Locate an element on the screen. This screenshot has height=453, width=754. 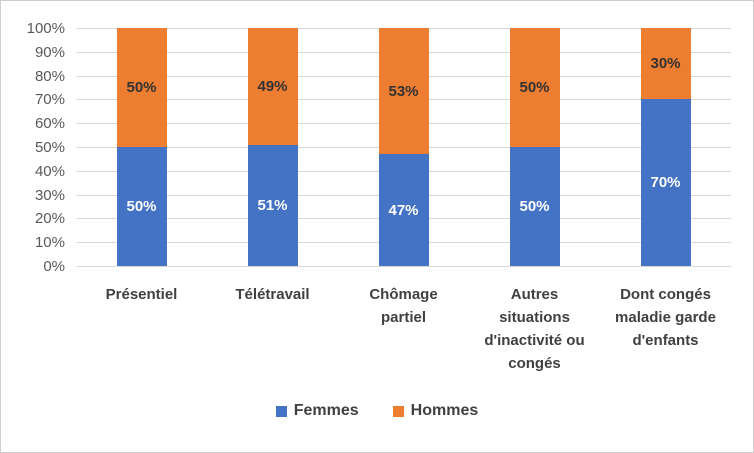
data-label: 30% is located at coordinates (665, 64).